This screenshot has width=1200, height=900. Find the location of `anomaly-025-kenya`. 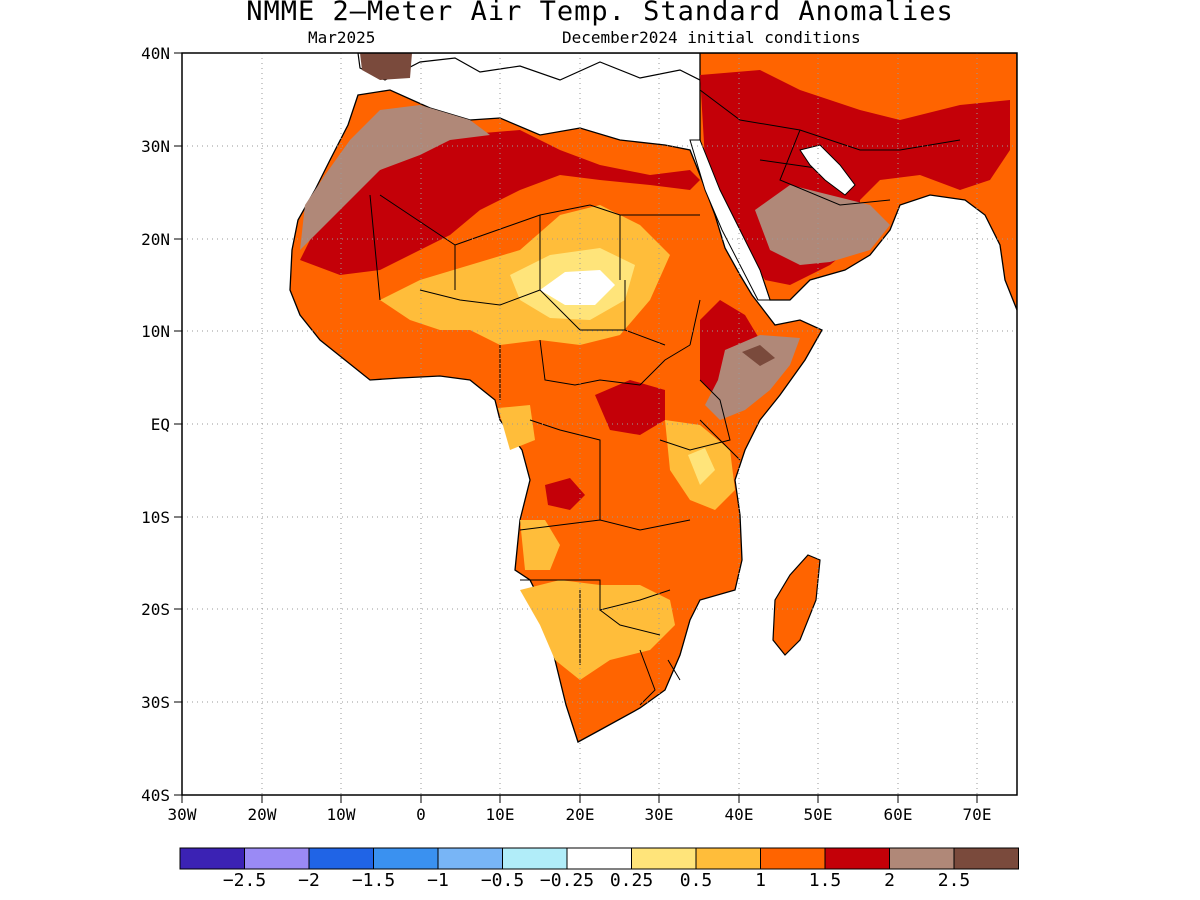

anomaly-025-kenya is located at coordinates (701, 466).